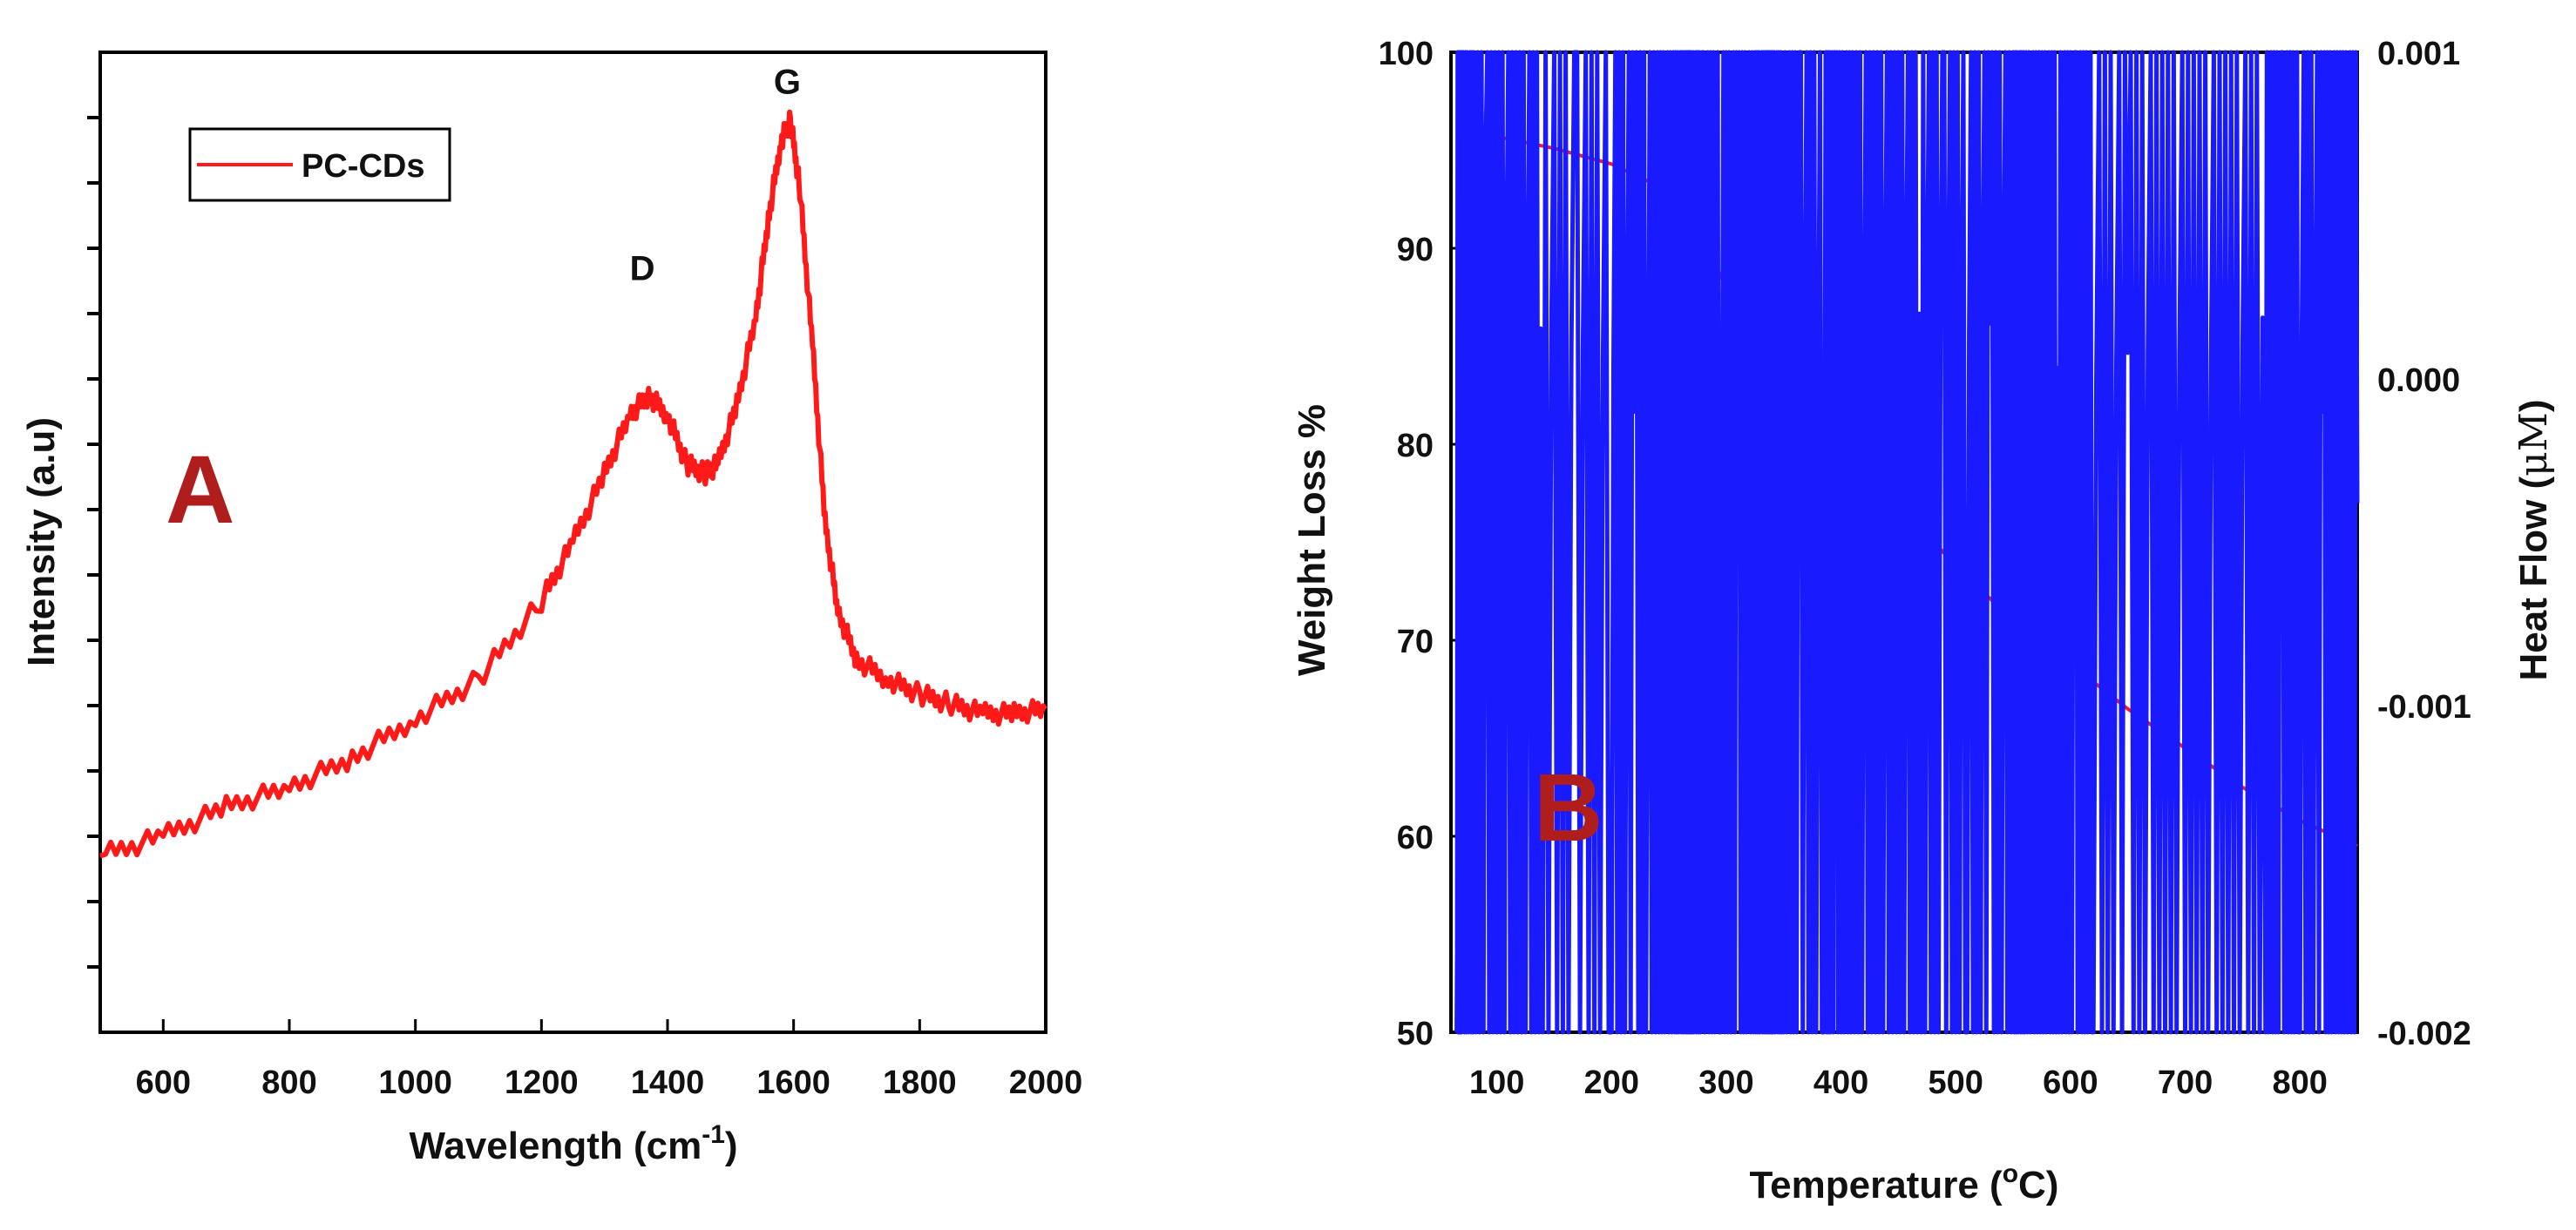 Image resolution: width=2576 pixels, height=1230 pixels. What do you see at coordinates (1046, 1082) in the screenshot?
I see `x-tick-label: 2000` at bounding box center [1046, 1082].